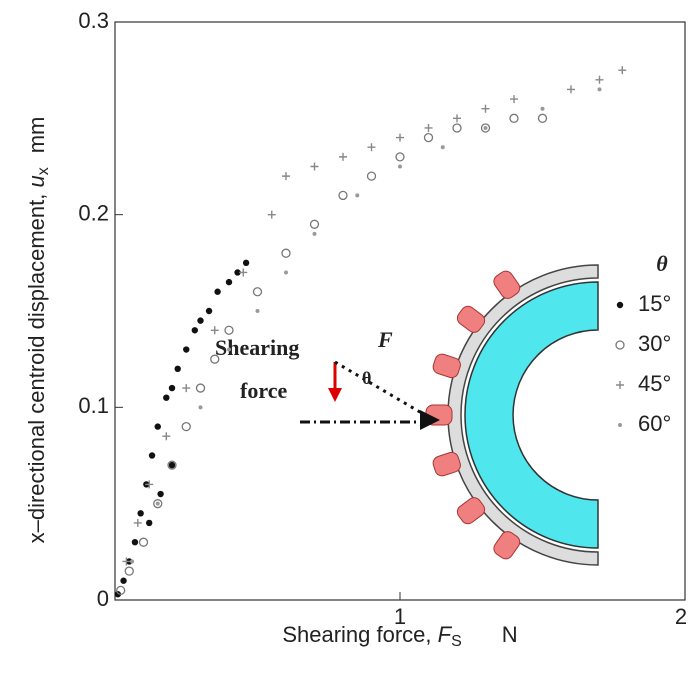 The height and width of the screenshot is (677, 696). Describe the element at coordinates (93, 20) in the screenshot. I see `y-tick-label: 0.3` at that location.